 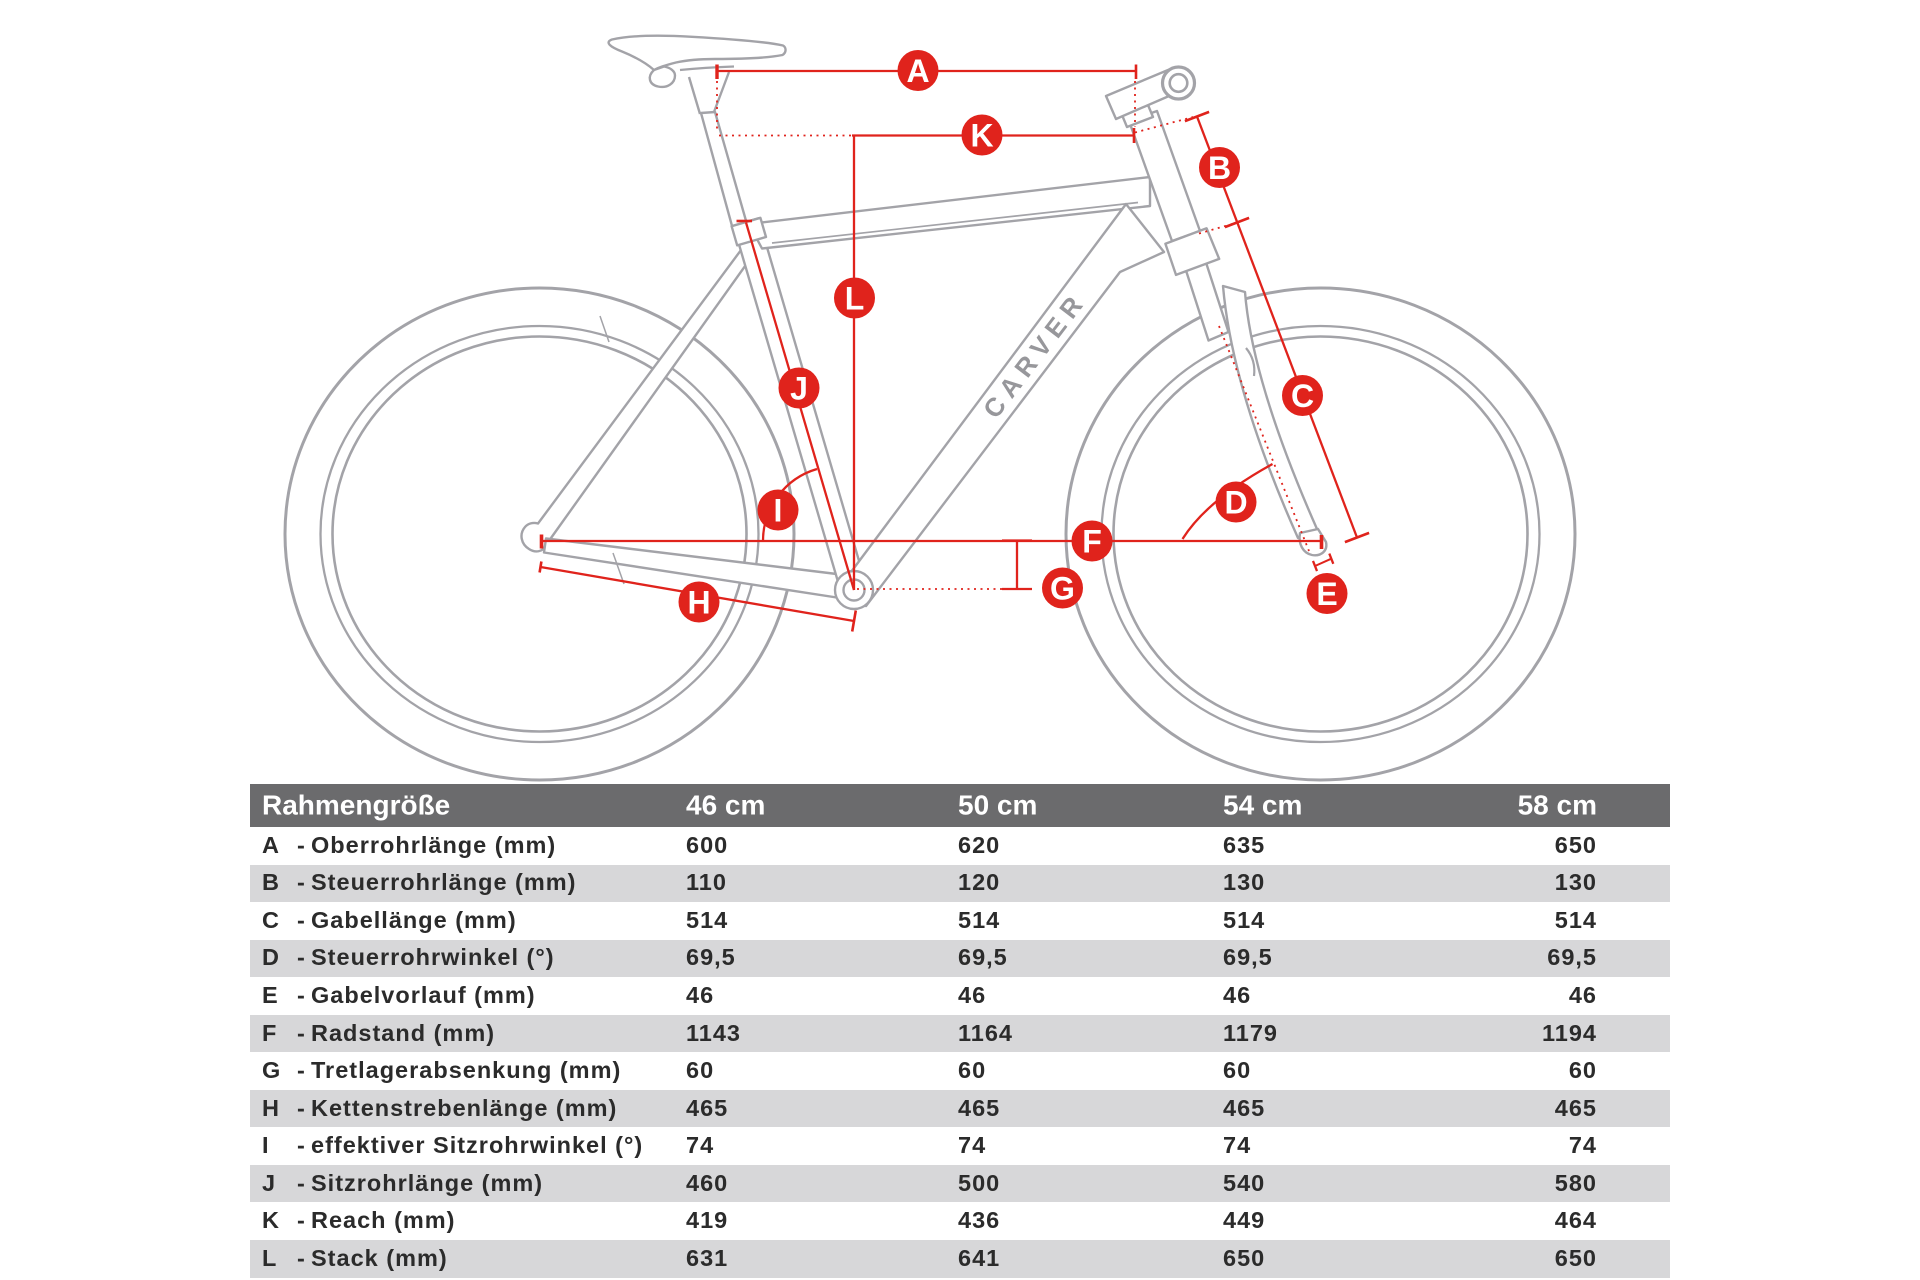 What do you see at coordinates (1062, 589) in the screenshot?
I see `svg-text: G` at bounding box center [1062, 589].